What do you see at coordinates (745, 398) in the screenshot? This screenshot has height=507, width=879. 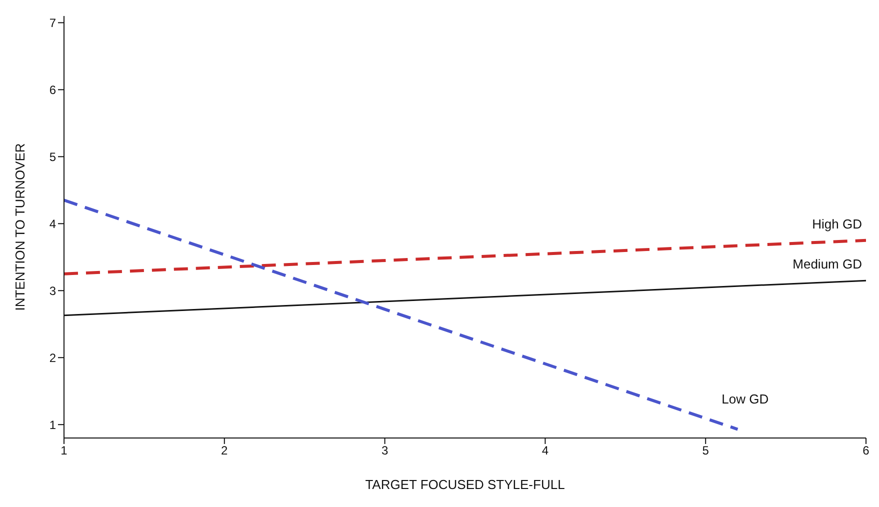 I see `series-label: Low GD` at bounding box center [745, 398].